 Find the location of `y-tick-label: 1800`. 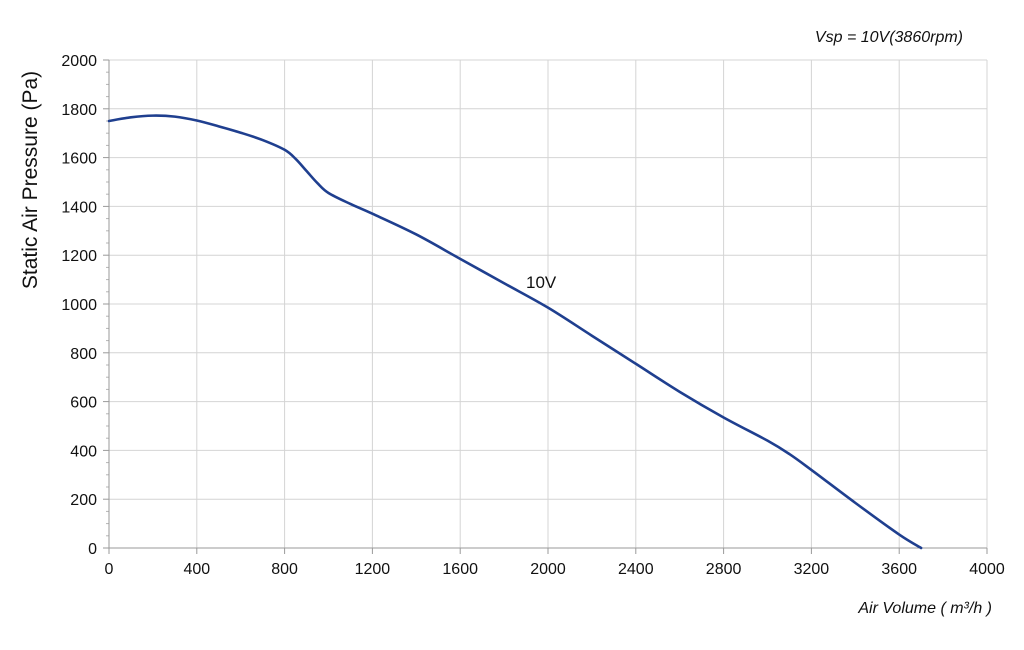

y-tick-label: 1800 is located at coordinates (79, 110).